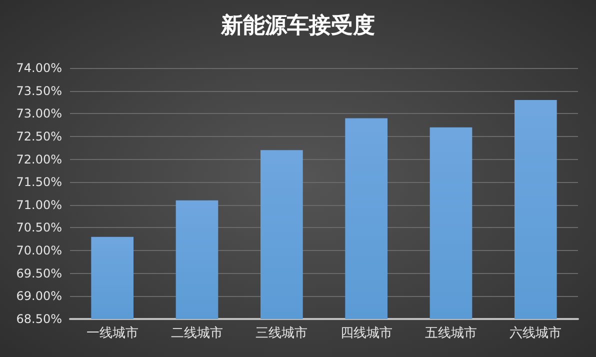 The image size is (596, 357). What do you see at coordinates (197, 333) in the screenshot?
I see `x-tick-label: 二线城市` at bounding box center [197, 333].